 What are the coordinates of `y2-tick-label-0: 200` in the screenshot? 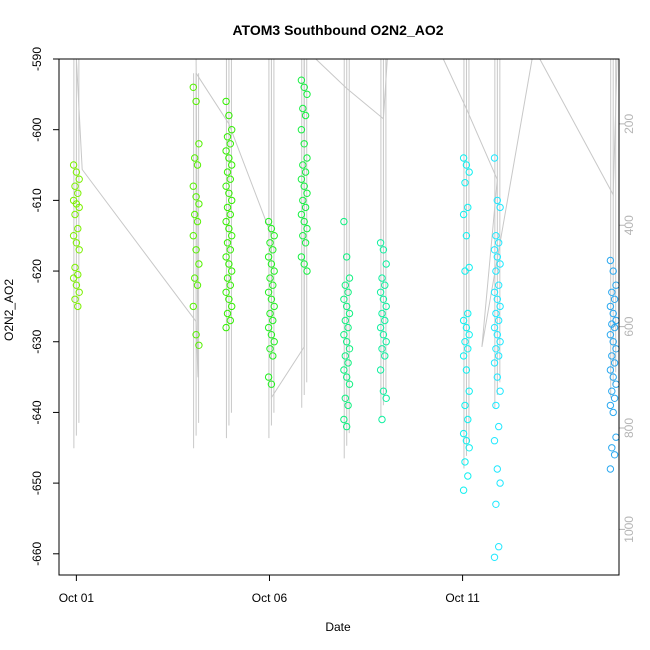 It's located at (629, 124).